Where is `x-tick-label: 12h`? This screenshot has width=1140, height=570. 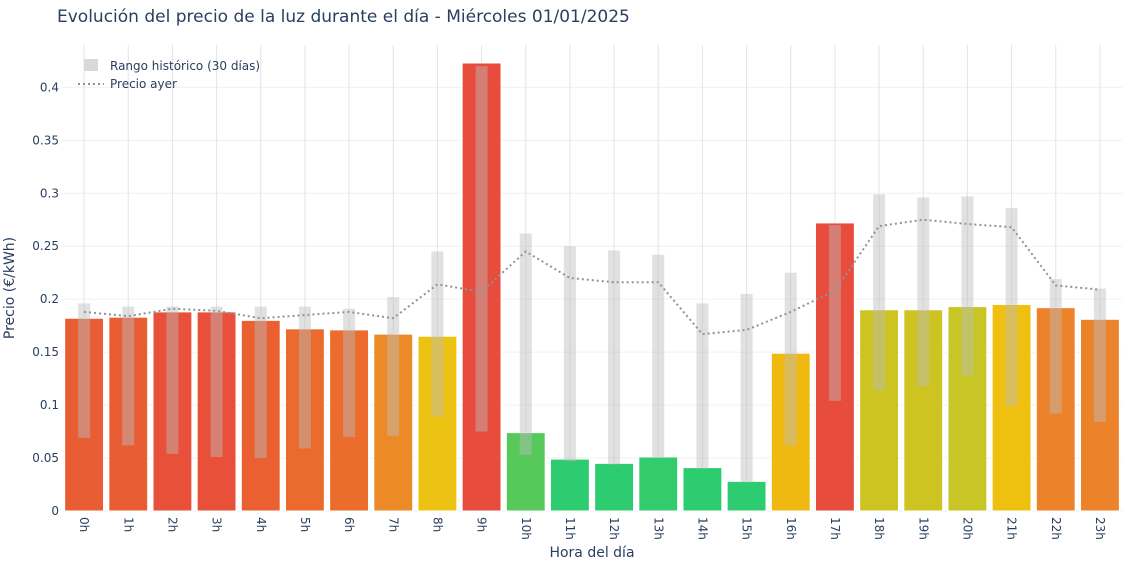 x-tick-label: 12h is located at coordinates (614, 528).